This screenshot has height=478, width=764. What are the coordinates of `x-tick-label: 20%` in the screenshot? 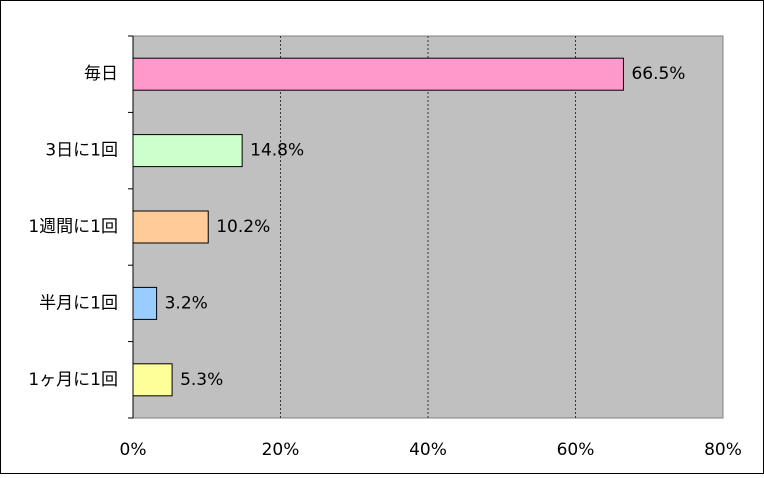 It's located at (281, 450).